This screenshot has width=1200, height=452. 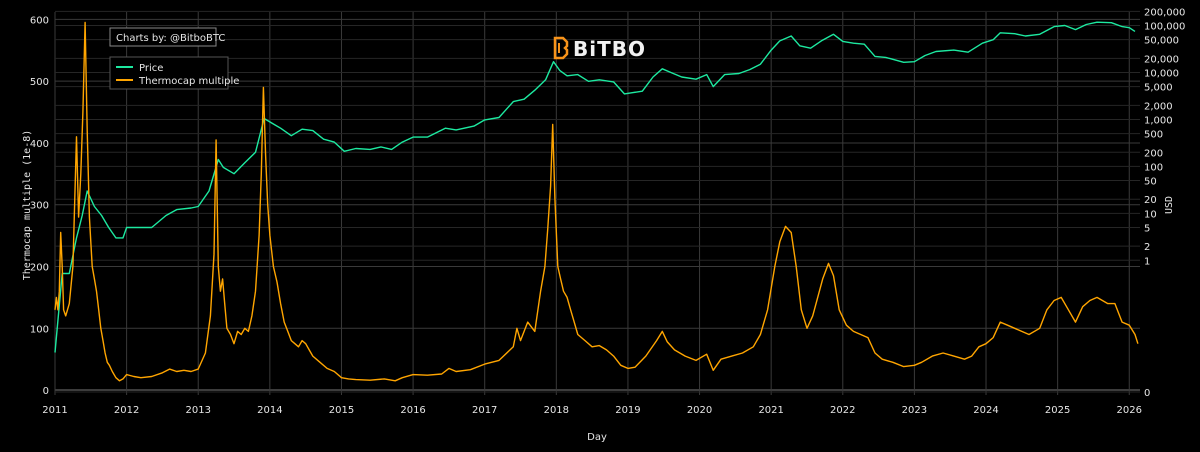 What do you see at coordinates (39, 206) in the screenshot?
I see `y-tick-label-left: 300` at bounding box center [39, 206].